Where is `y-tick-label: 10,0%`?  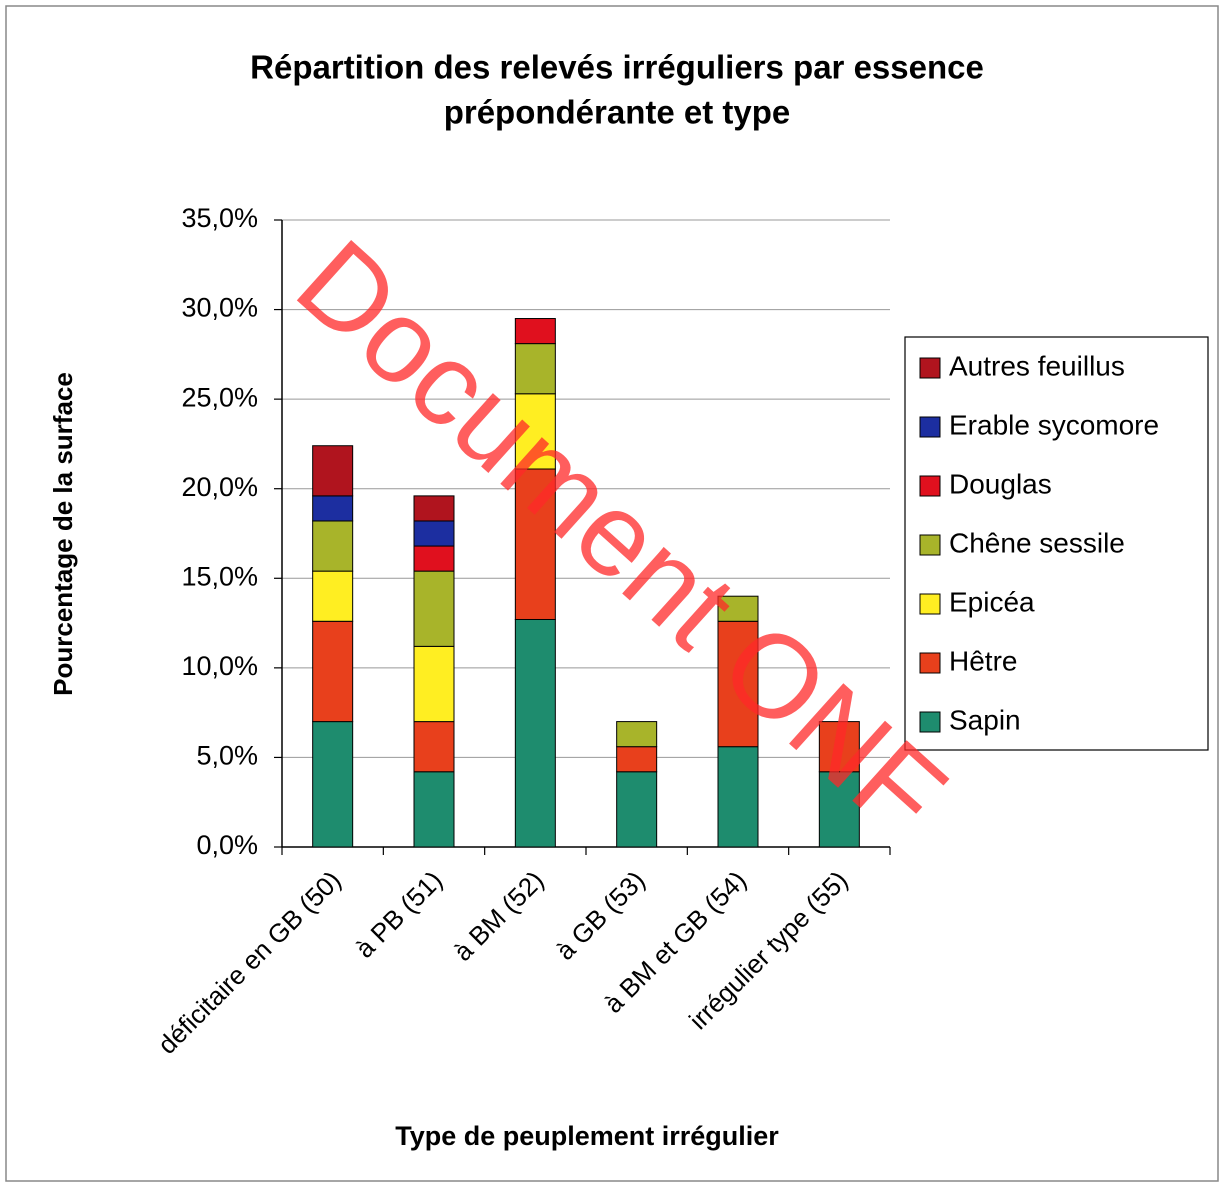 y-tick-label: 10,0% is located at coordinates (219, 666).